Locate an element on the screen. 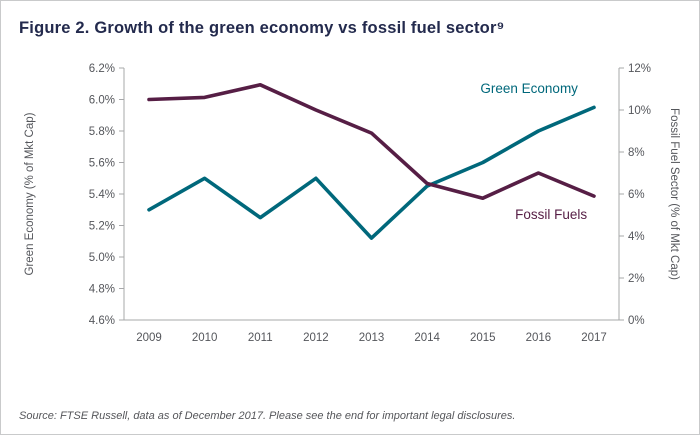 Image resolution: width=700 pixels, height=435 pixels. left-tick-label: 6.0% is located at coordinates (102, 101).